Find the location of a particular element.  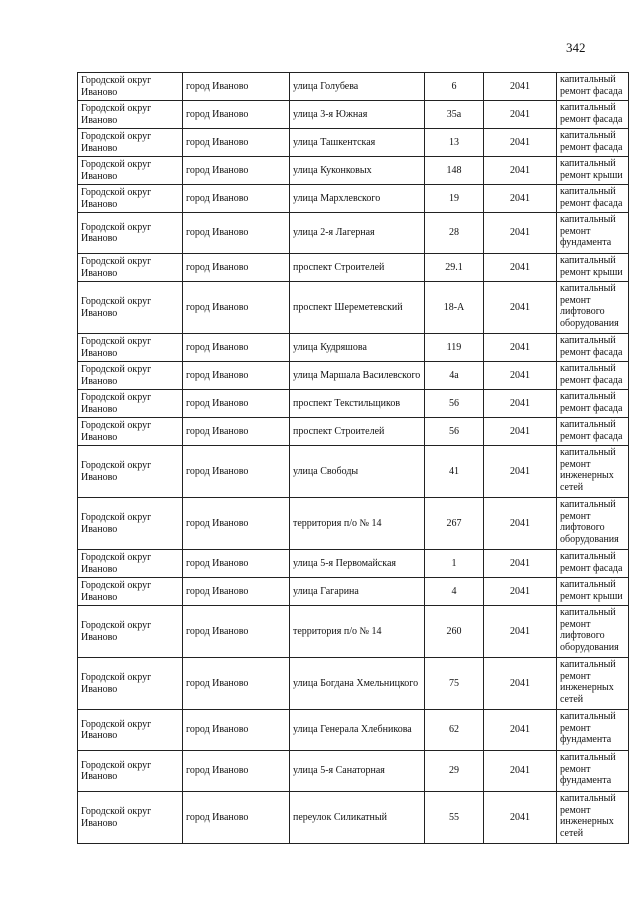

house-number-cell: 6 is located at coordinates (454, 86).